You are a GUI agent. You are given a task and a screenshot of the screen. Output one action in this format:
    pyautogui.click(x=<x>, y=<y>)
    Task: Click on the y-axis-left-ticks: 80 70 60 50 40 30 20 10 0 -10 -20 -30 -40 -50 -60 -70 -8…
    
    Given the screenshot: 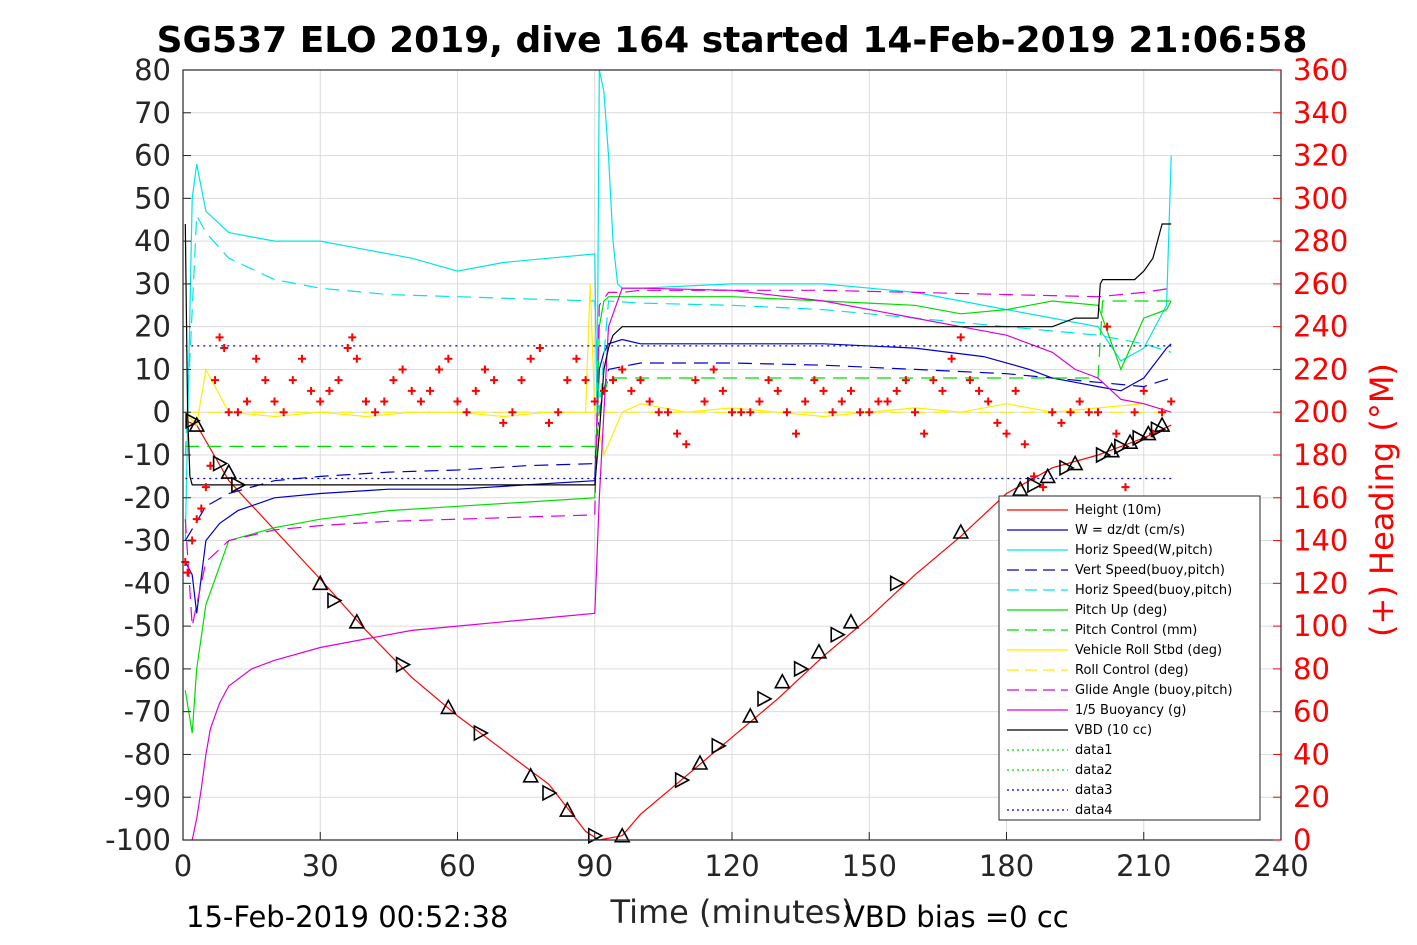 What is the action you would take?
    pyautogui.click(x=148, y=455)
    